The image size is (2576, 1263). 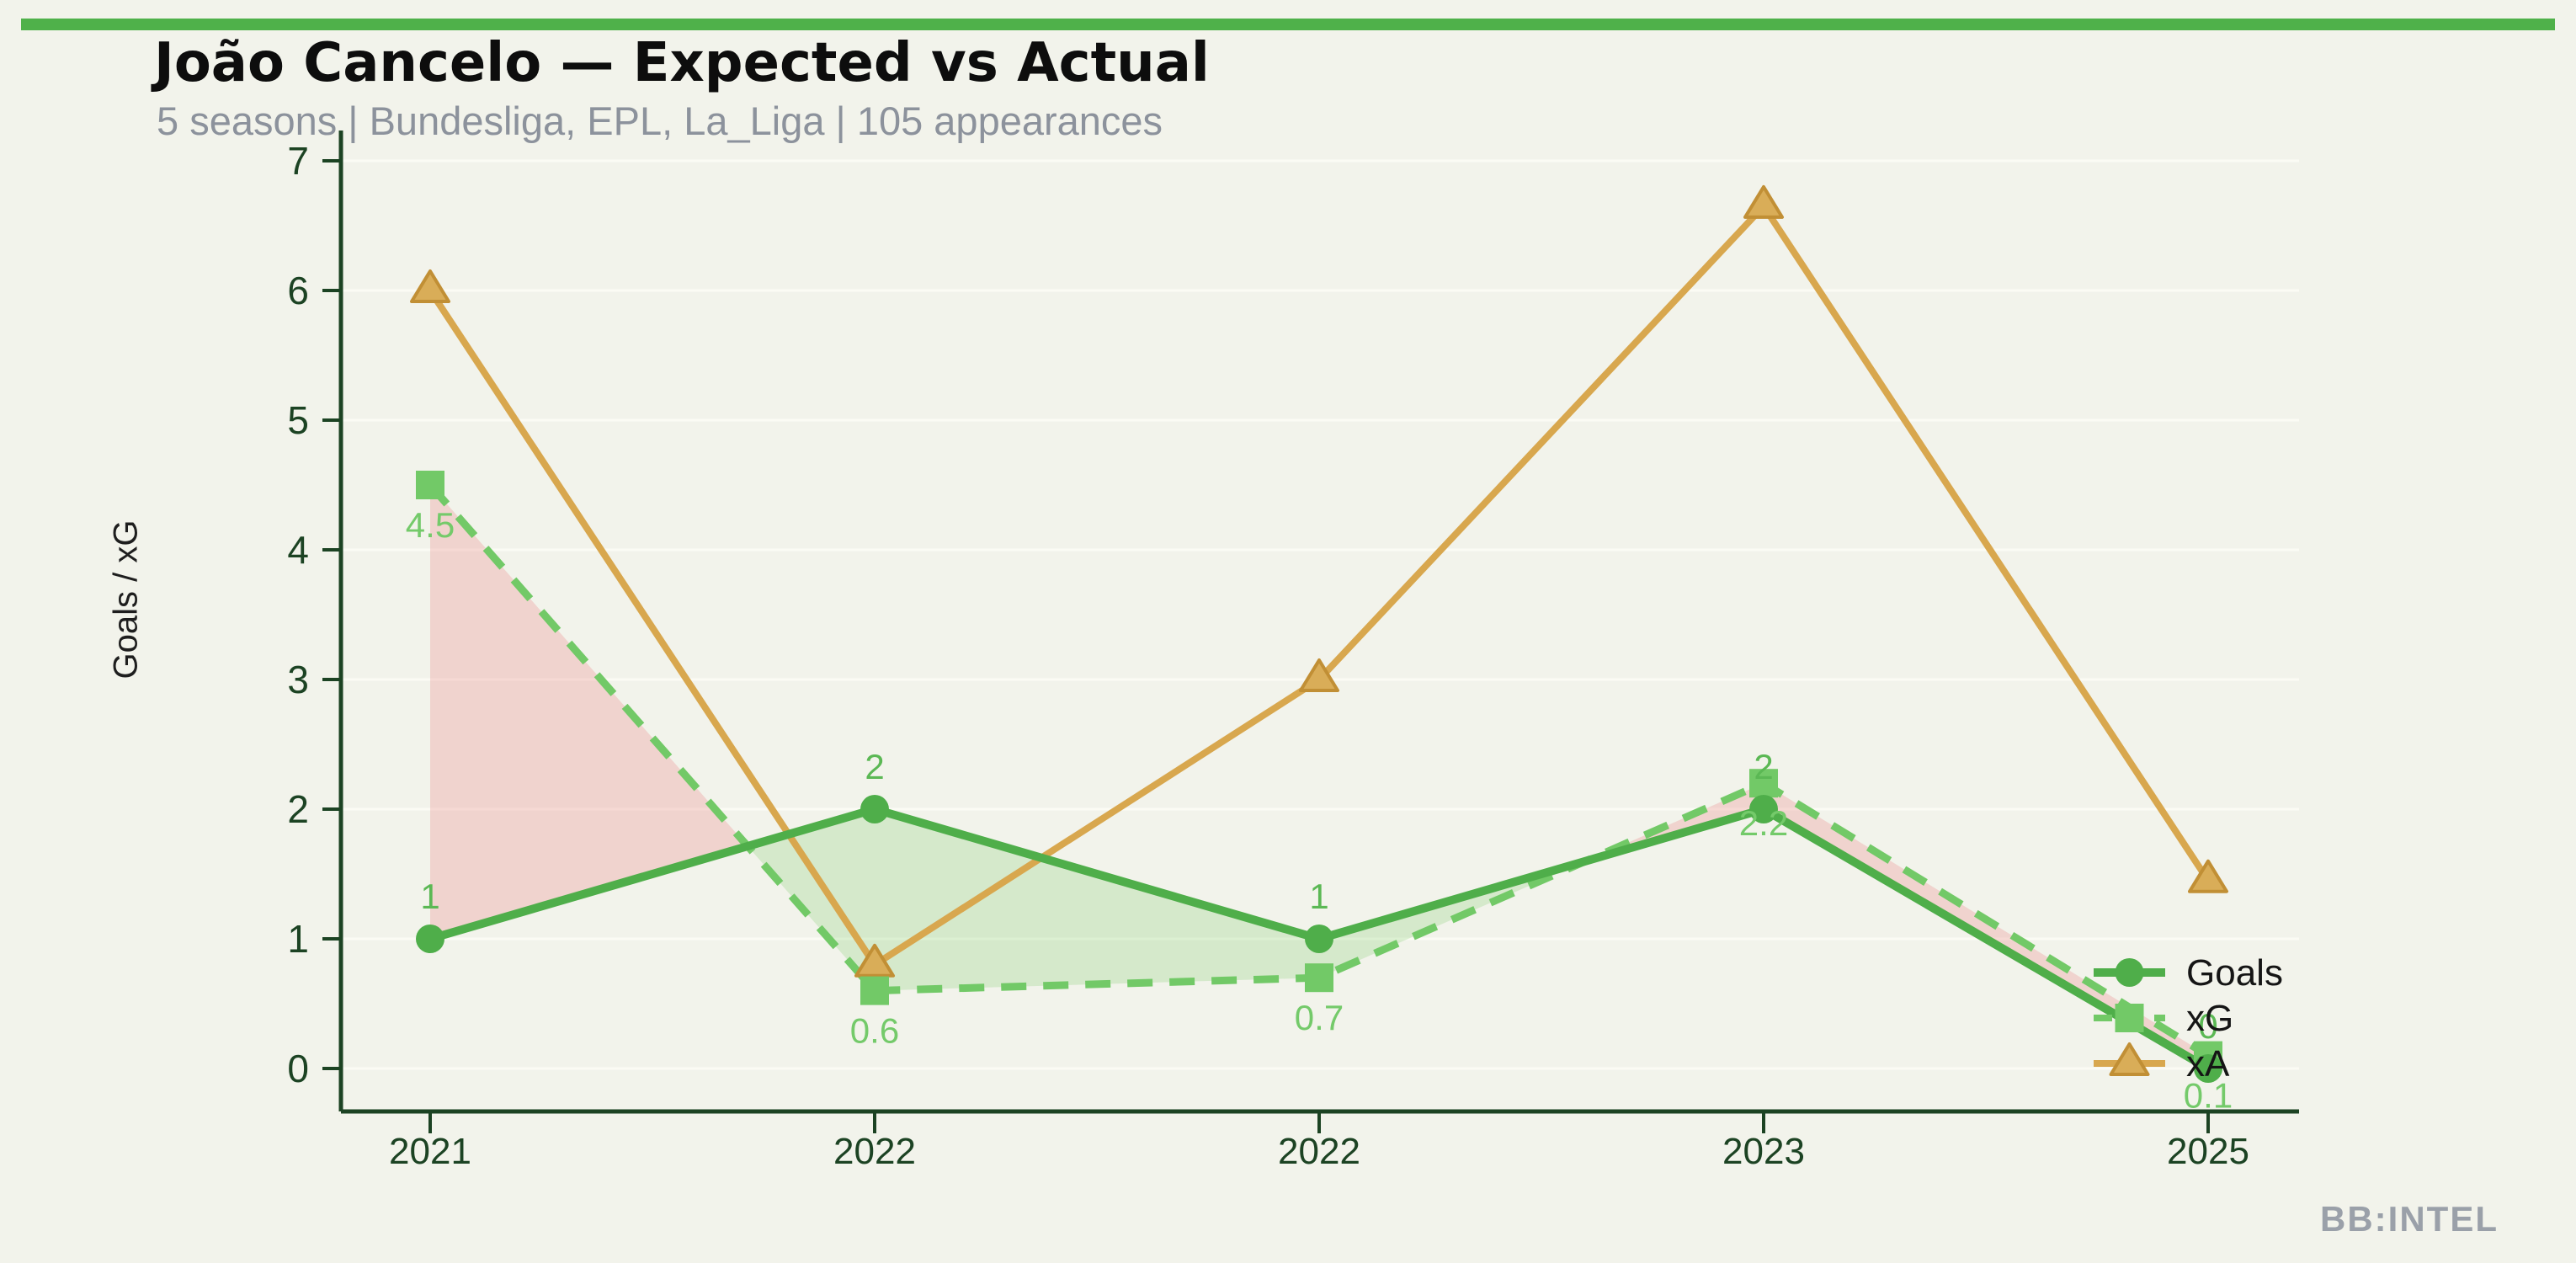 What do you see at coordinates (298, 809) in the screenshot?
I see `y-tick-label: 2` at bounding box center [298, 809].